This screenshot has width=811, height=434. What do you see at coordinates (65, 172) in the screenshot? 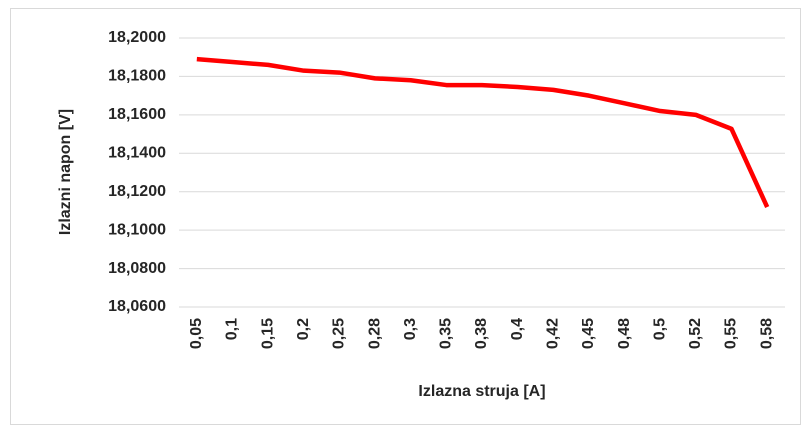
I see `y-axis-title: Izlazni napon [V]` at bounding box center [65, 172].